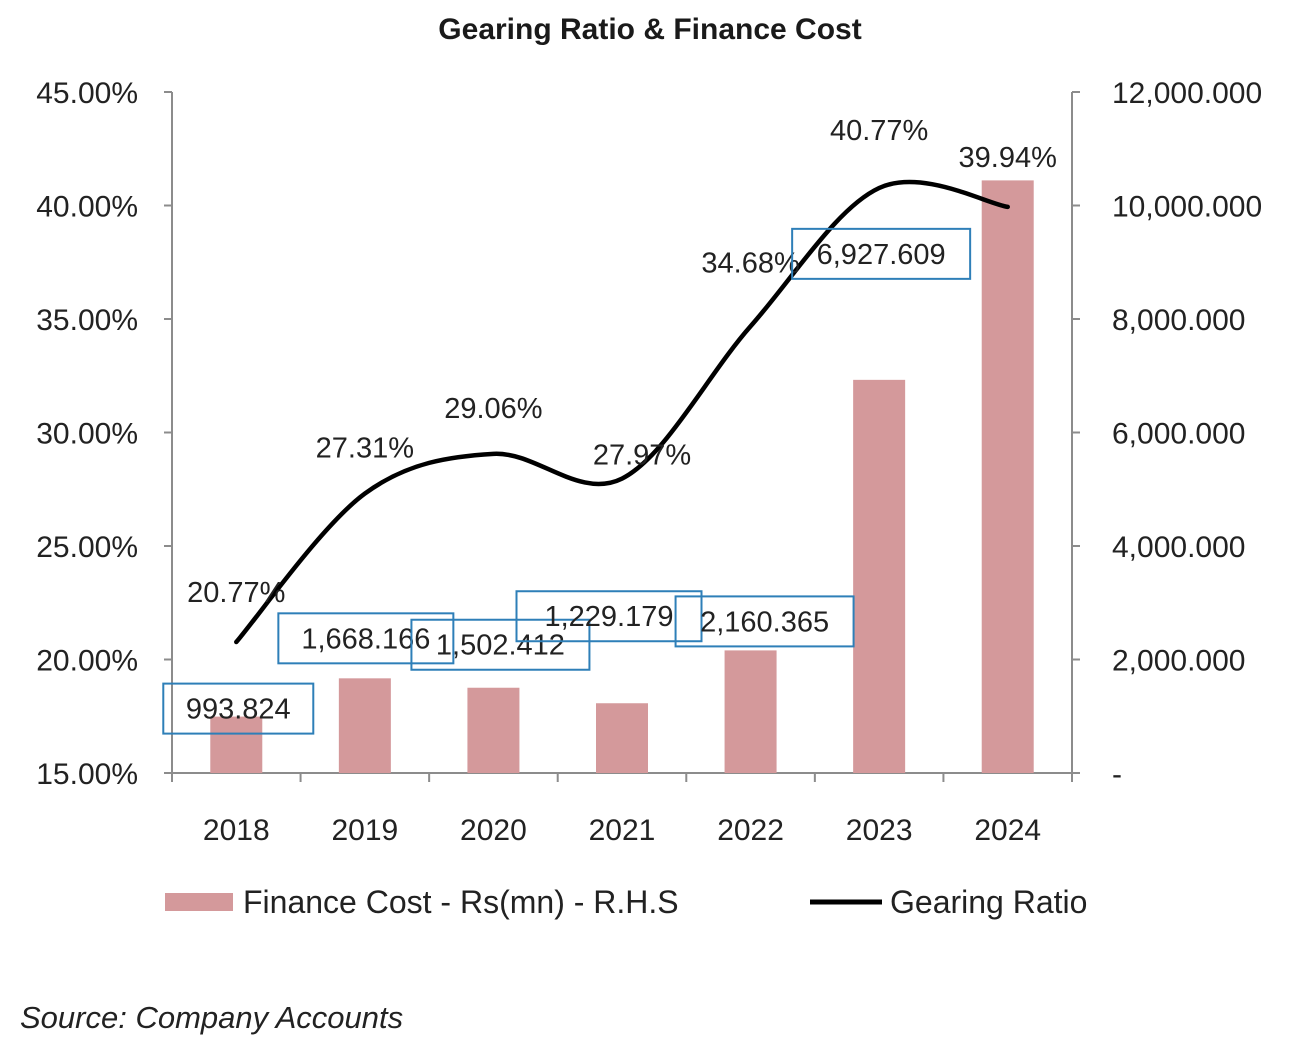 This screenshot has width=1292, height=1040. I want to click on finance-cost-label: 2,160.365, so click(764, 622).